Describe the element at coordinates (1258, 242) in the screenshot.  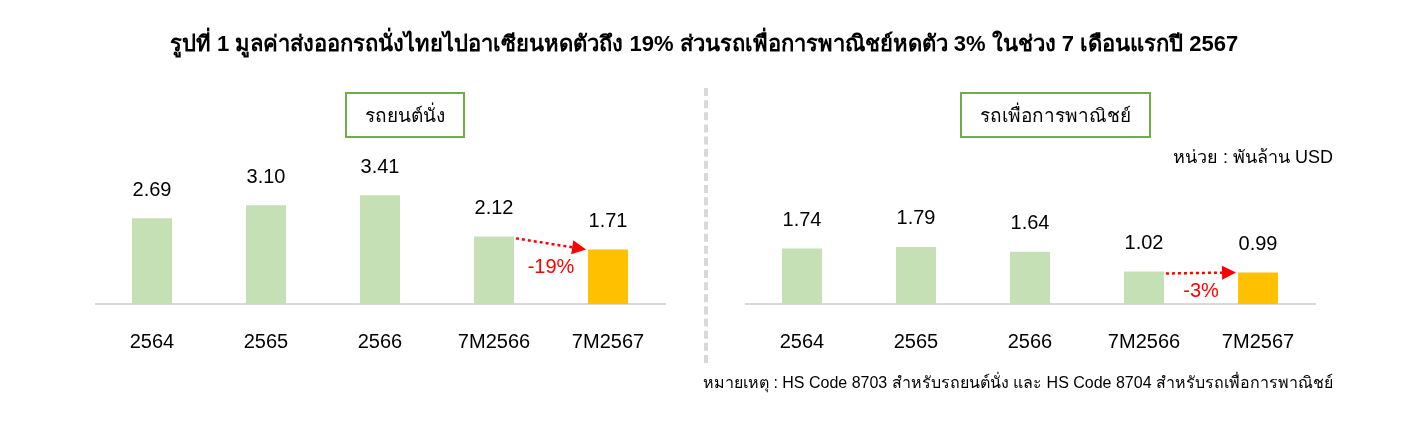
I see `data-label: 0.99` at that location.